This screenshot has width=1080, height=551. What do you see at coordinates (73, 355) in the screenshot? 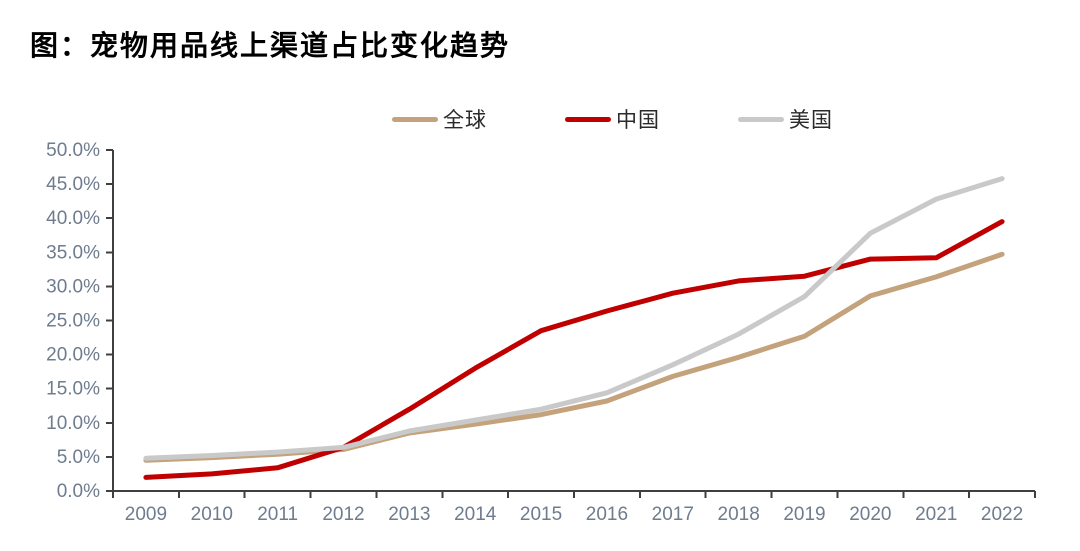
I see `y-tick-label: 20.0%` at bounding box center [73, 355].